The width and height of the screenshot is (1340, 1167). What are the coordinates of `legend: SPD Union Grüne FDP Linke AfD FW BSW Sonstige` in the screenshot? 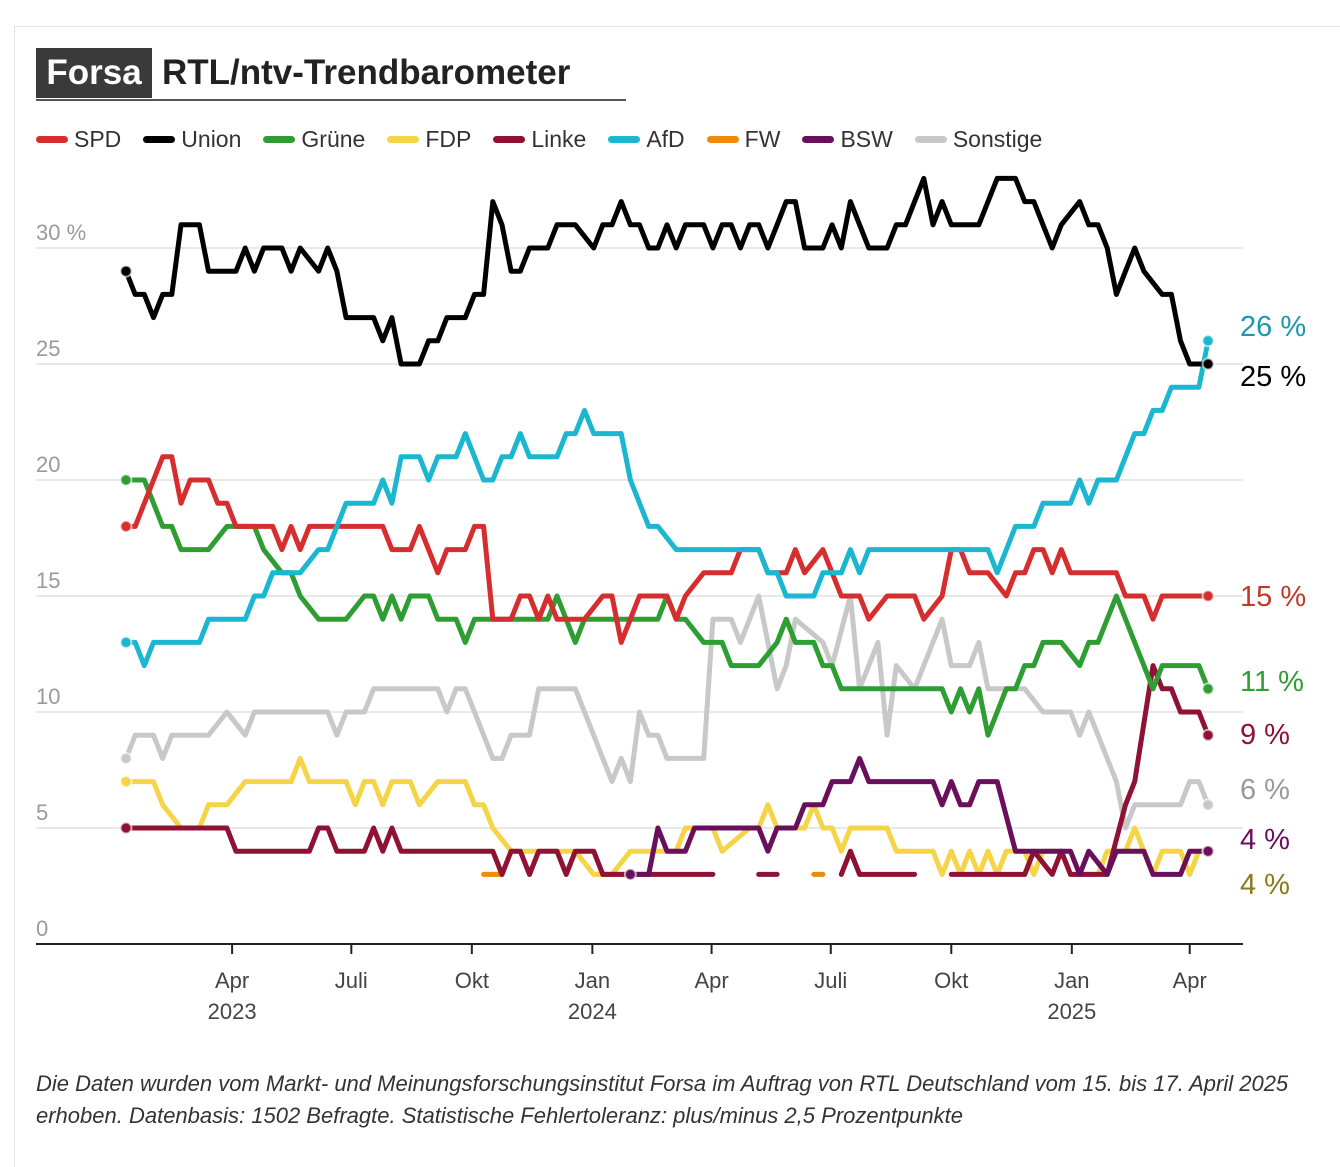 It's located at (550, 139).